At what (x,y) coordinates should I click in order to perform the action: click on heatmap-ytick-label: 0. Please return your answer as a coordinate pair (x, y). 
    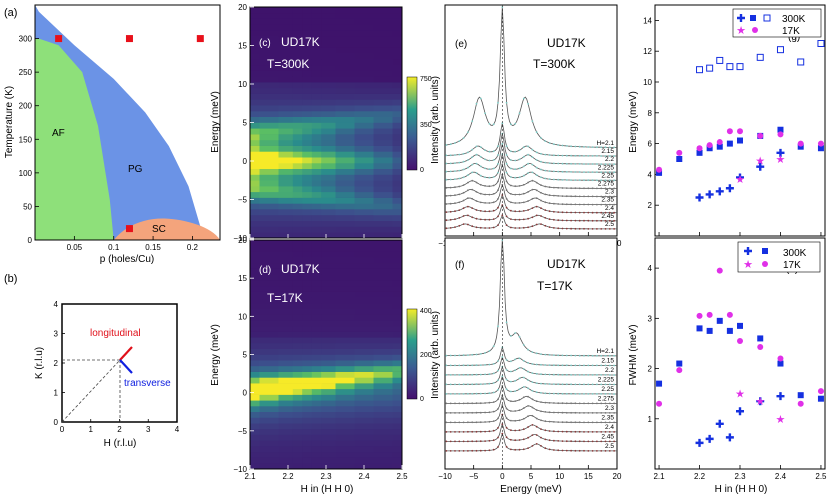
    Looking at the image, I should click on (245, 393).